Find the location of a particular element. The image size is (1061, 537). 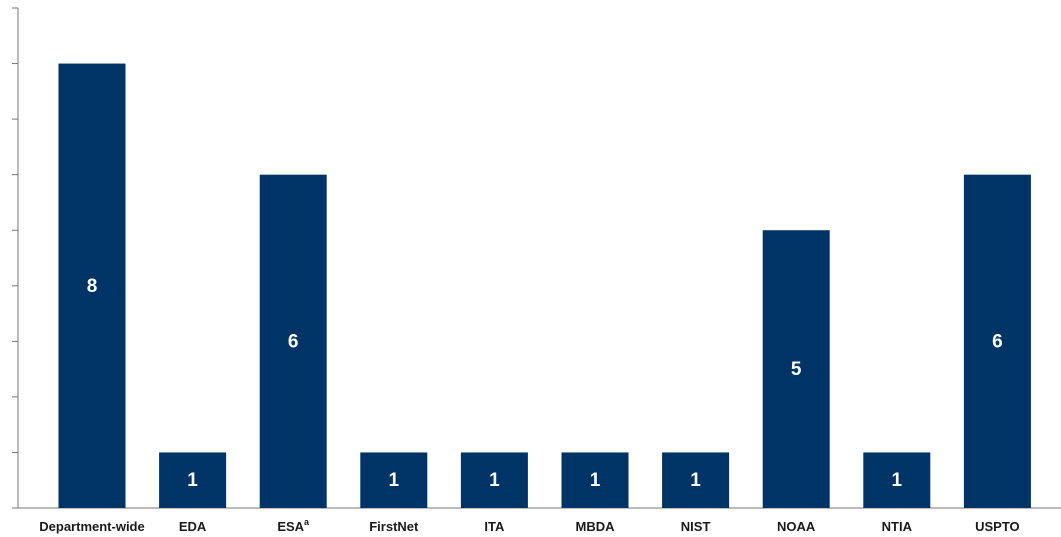

x-axis-tick-label: MBDA is located at coordinates (596, 526).